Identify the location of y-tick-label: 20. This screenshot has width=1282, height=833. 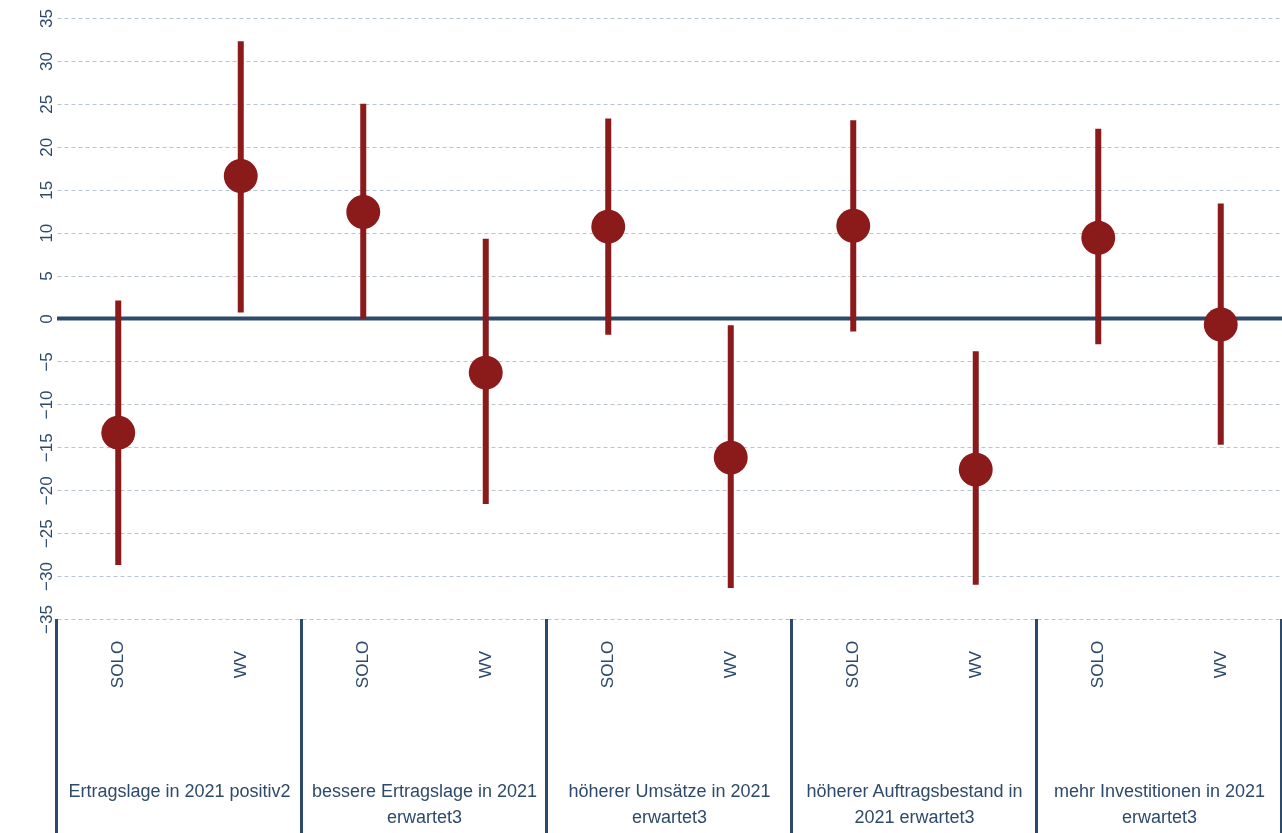
(46, 147).